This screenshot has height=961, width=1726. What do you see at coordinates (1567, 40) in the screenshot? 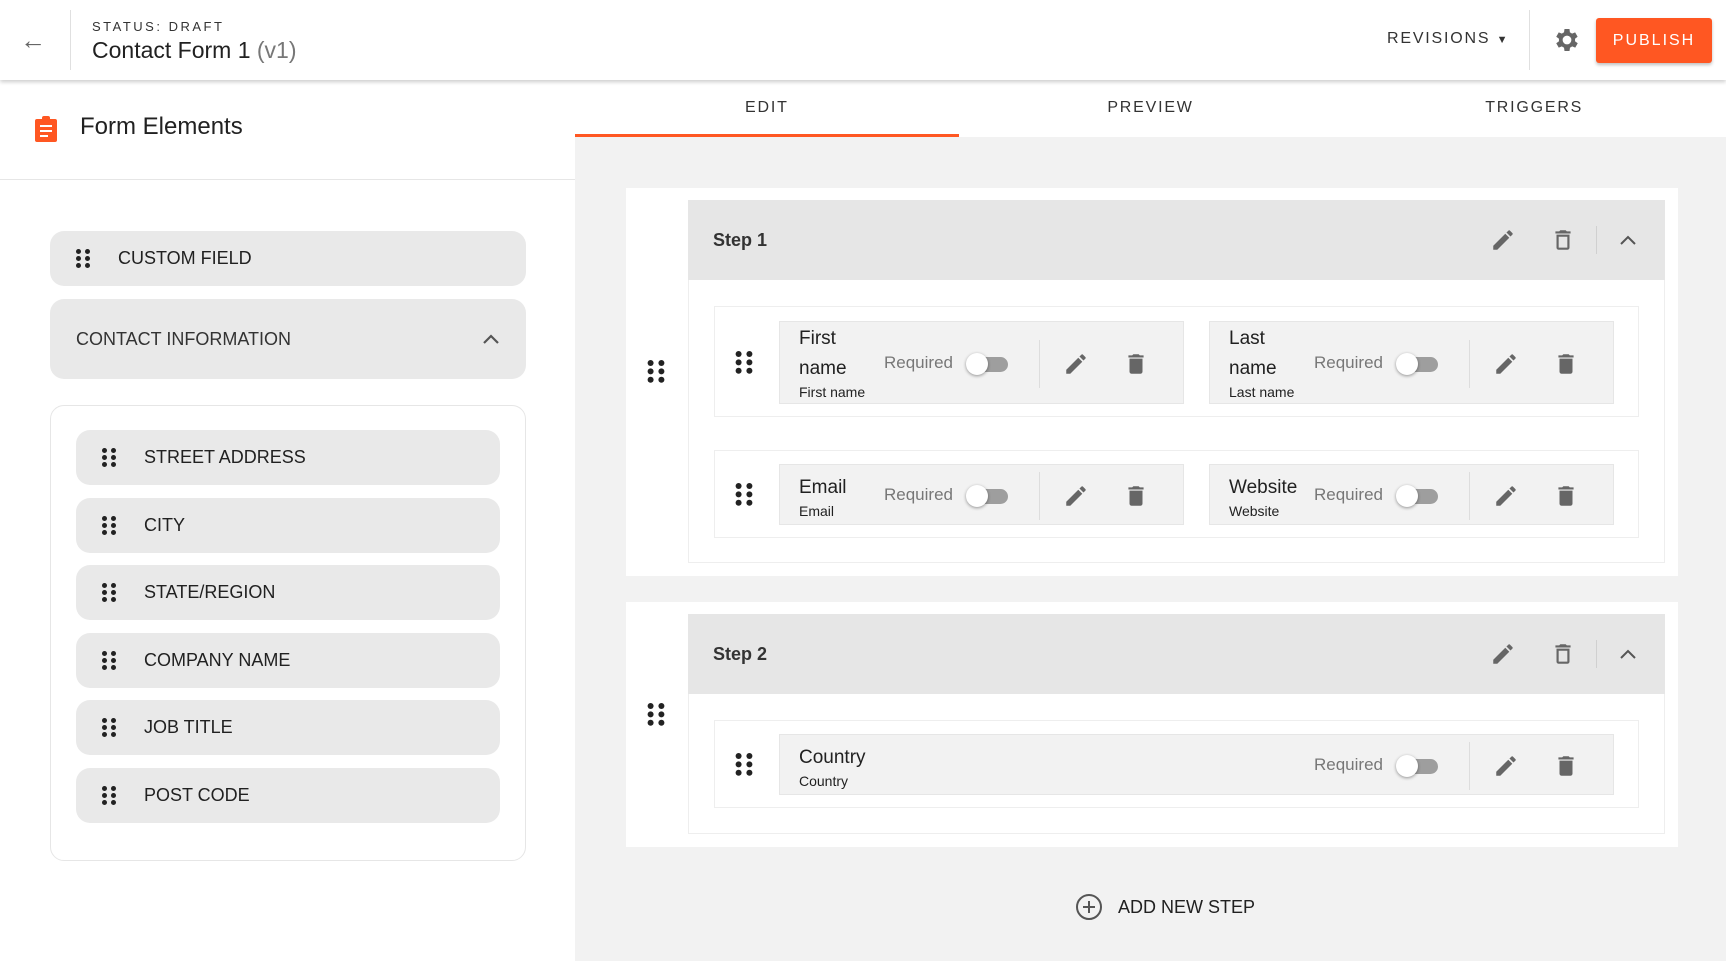
I see `gear-icon` at bounding box center [1567, 40].